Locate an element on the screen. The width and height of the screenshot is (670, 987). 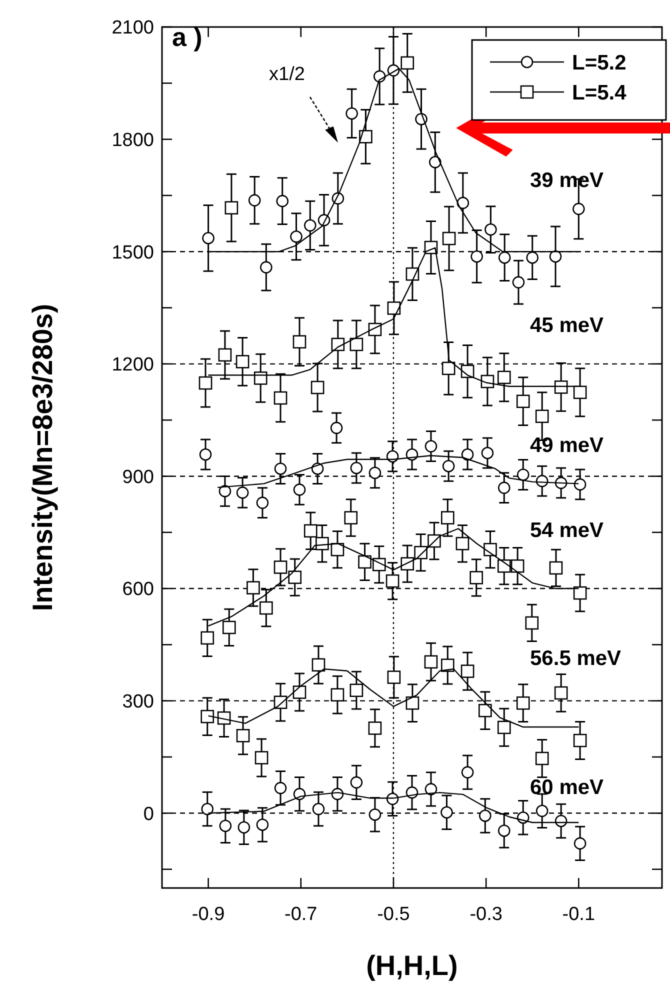
legend-label: L=5.4 is located at coordinates (599, 92).